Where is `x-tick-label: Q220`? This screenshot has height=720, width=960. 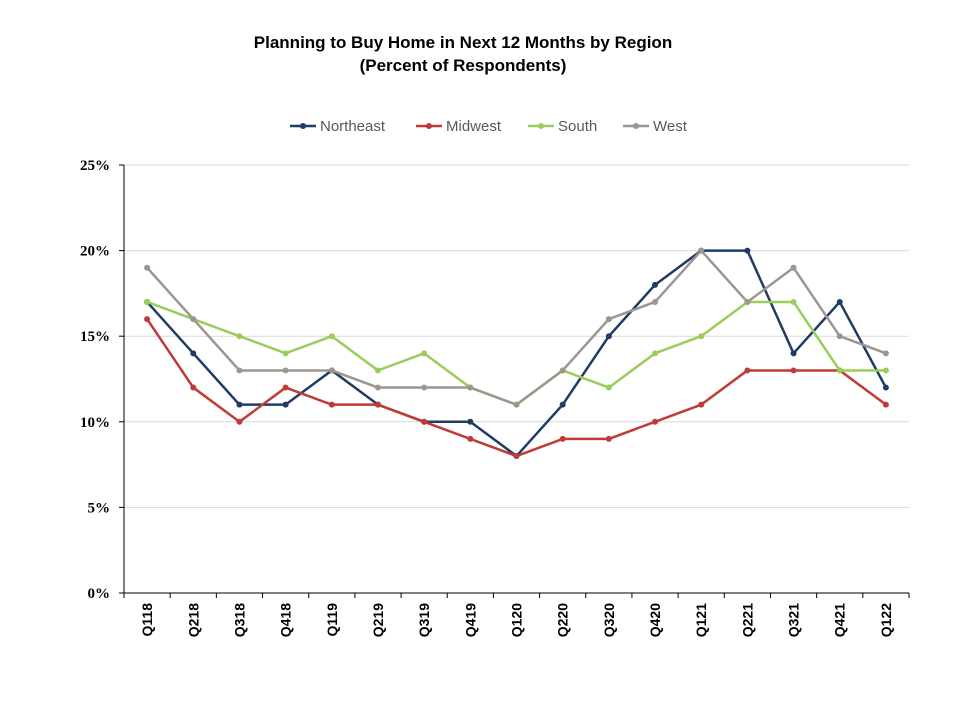 x-tick-label: Q220 is located at coordinates (563, 620).